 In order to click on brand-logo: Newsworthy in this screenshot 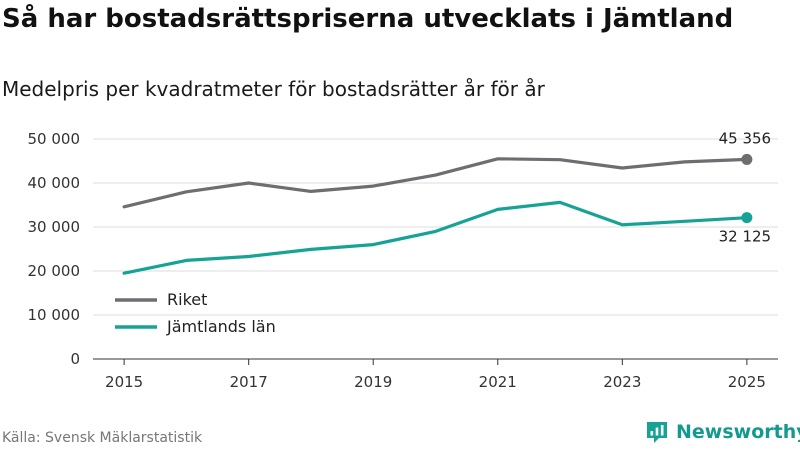, I will do `click(722, 432)`.